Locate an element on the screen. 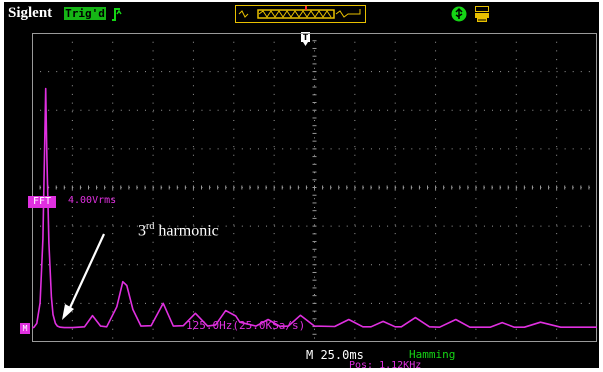 The width and height of the screenshot is (603, 372). fft-channel-label: FFT is located at coordinates (42, 202).